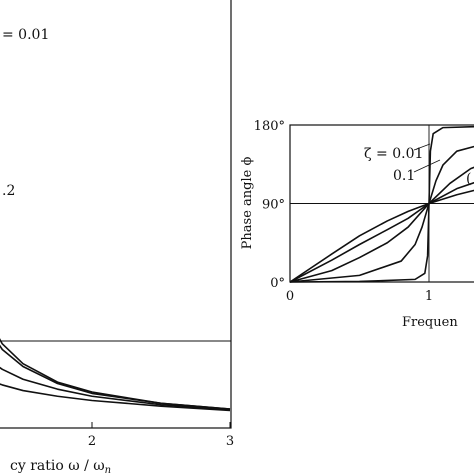 The image size is (474, 474). What do you see at coordinates (430, 322) in the screenshot?
I see `right-x-axis-label: Frequen` at bounding box center [430, 322].